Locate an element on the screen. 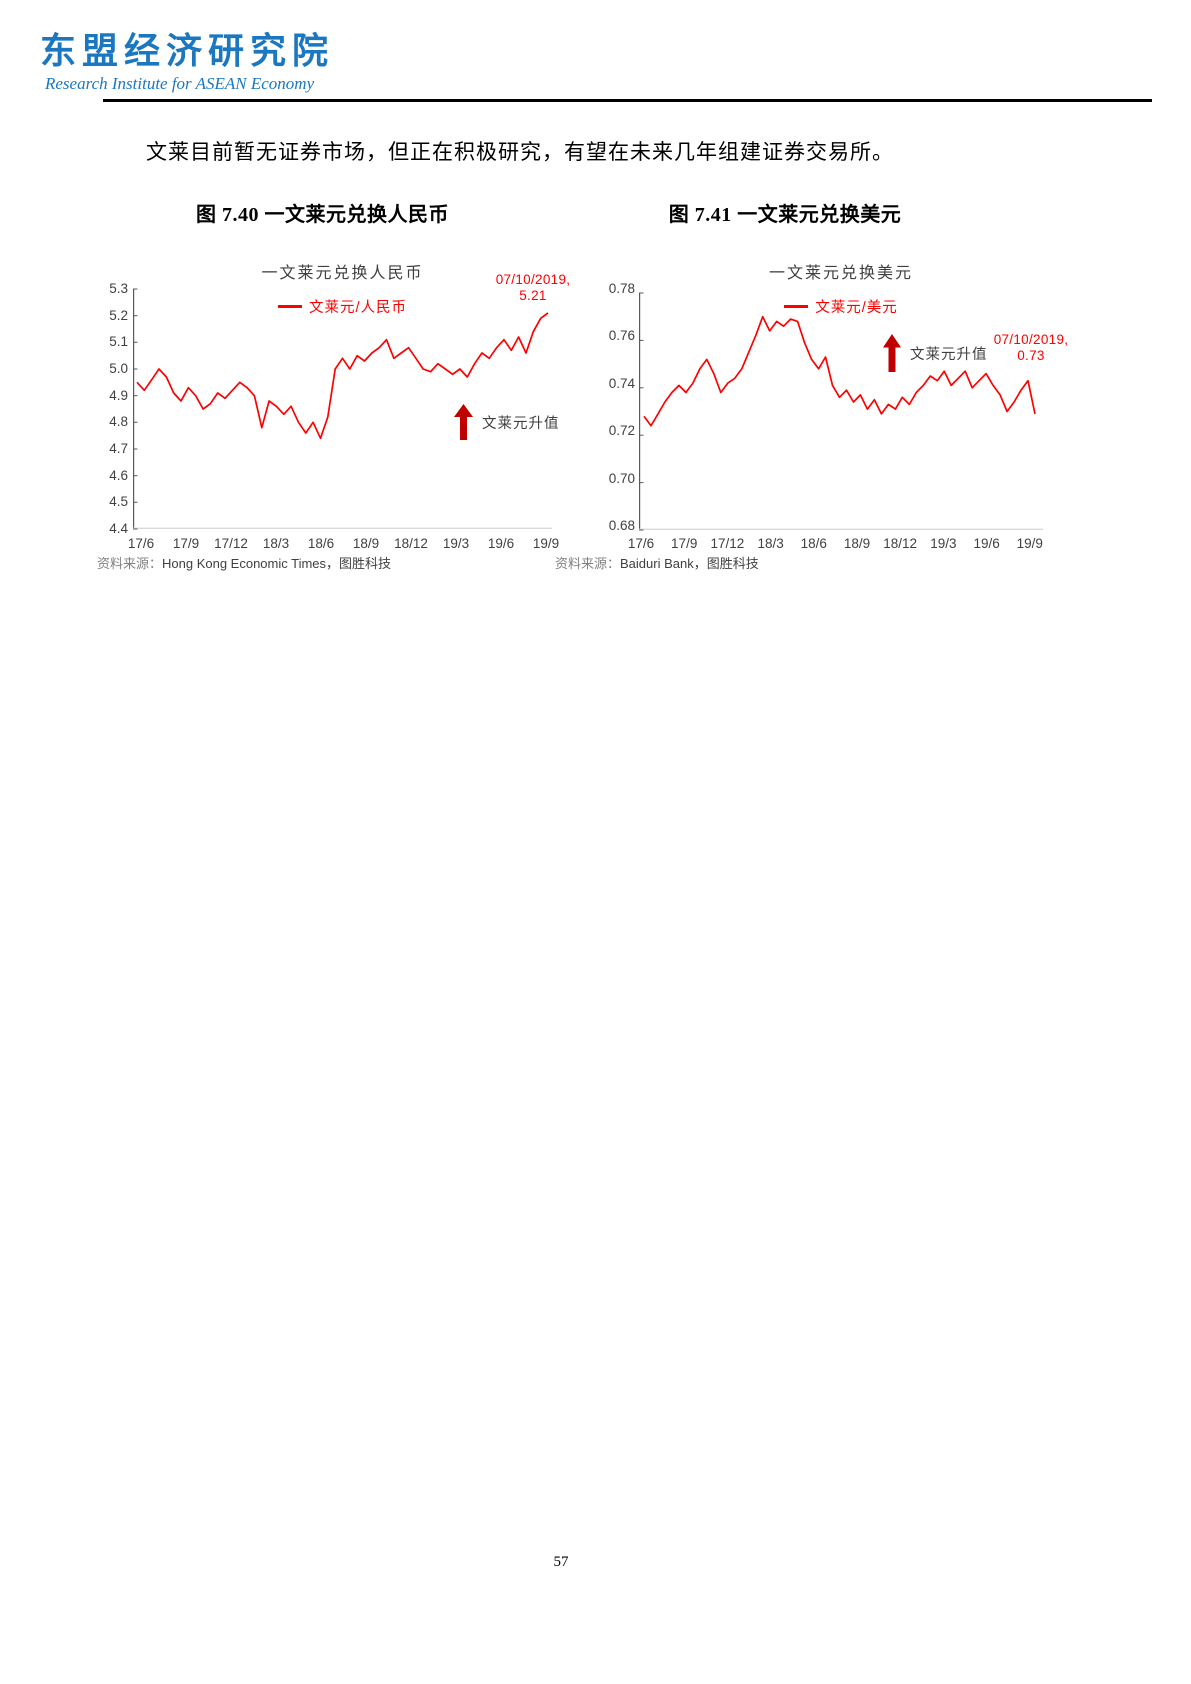 The image size is (1191, 1684). y-axis-tick-label: 5.1 is located at coordinates (118, 342).